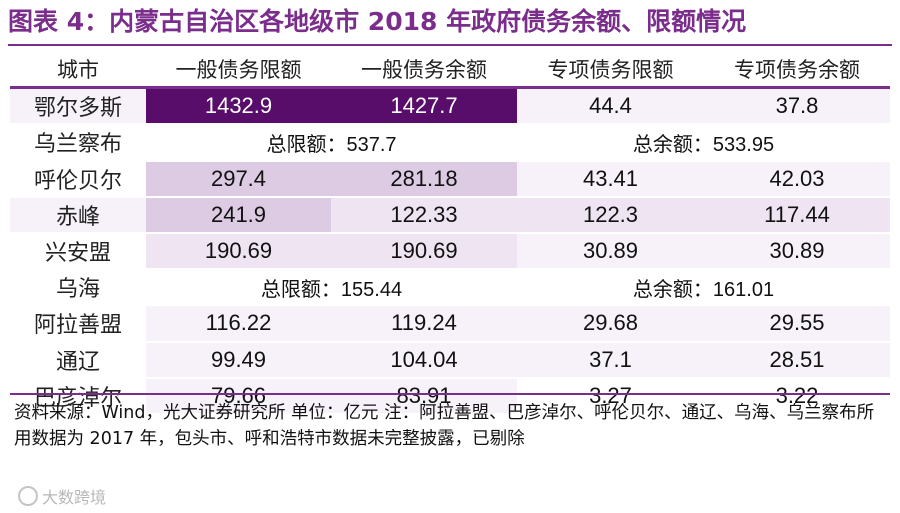 The image size is (900, 513). I want to click on city-cell: 兴安盟, so click(78, 251).